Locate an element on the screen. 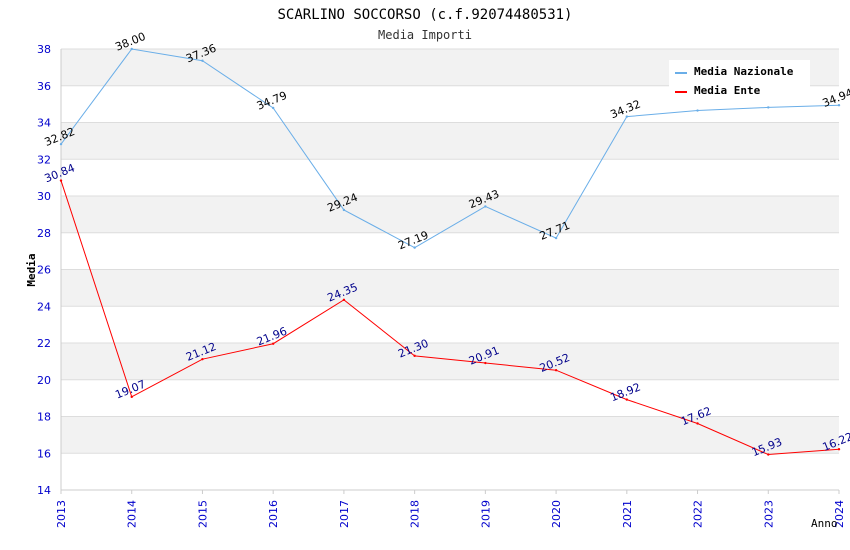 The width and height of the screenshot is (850, 550). y-tick-label: 32 is located at coordinates (44, 159).